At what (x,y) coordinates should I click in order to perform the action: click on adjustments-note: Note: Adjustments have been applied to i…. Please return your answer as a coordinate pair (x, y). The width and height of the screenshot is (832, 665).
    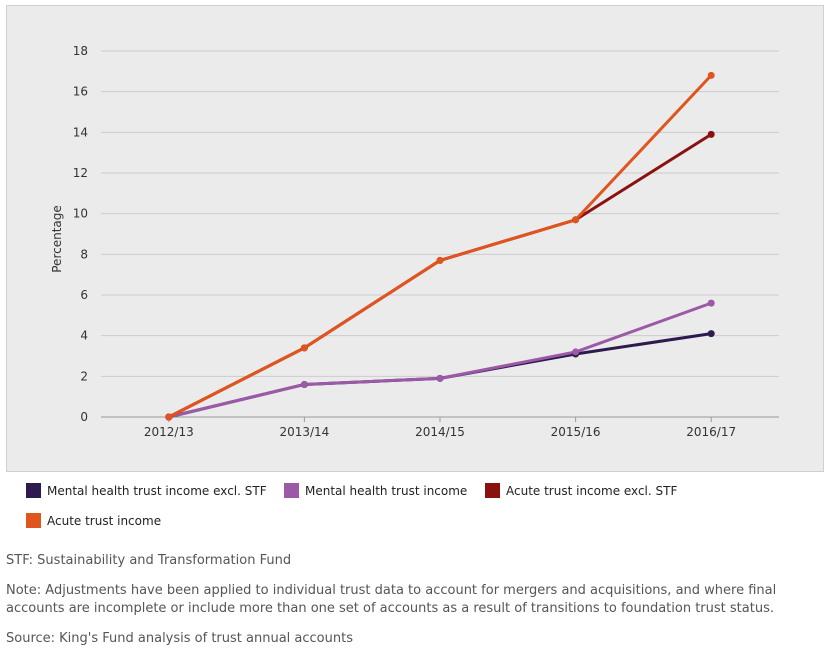
    Looking at the image, I should click on (391, 599).